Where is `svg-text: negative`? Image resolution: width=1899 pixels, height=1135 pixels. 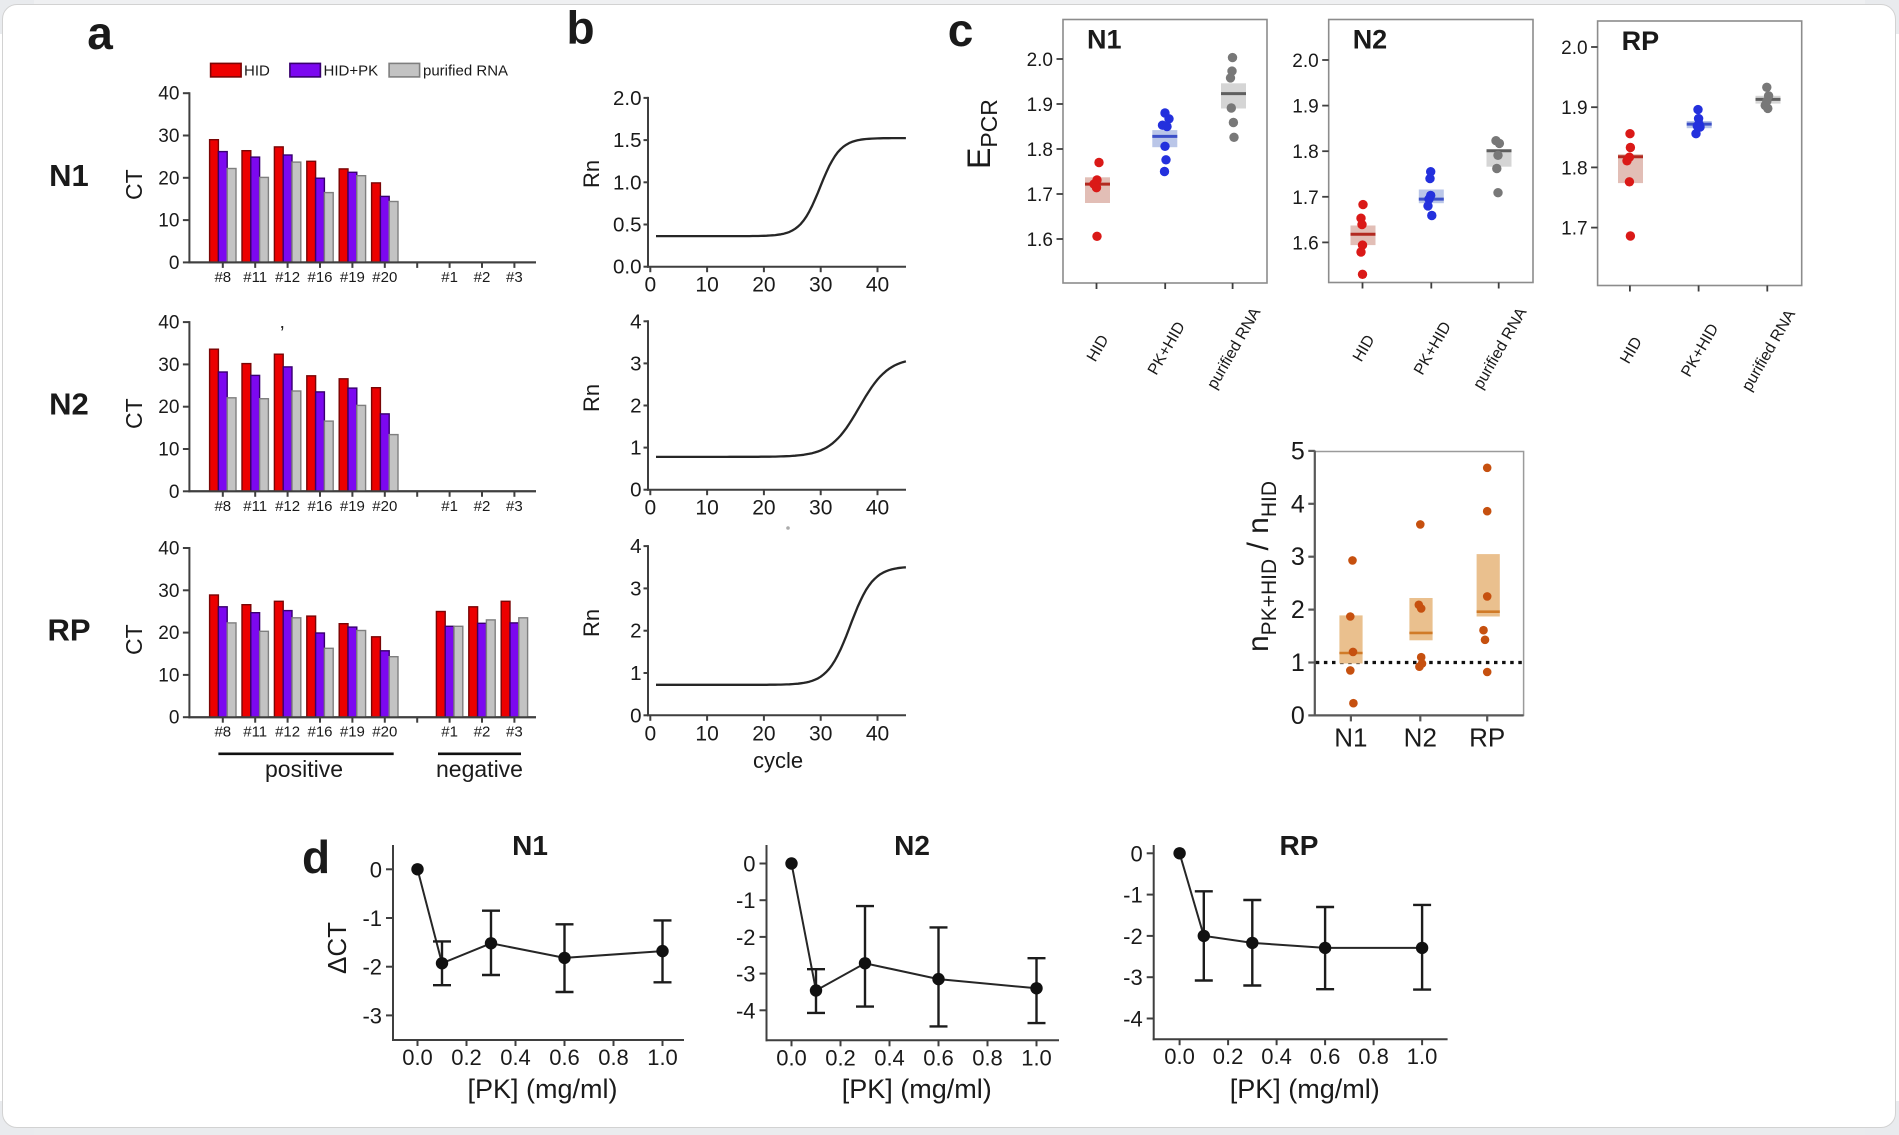
svg-text: negative is located at coordinates (479, 769).